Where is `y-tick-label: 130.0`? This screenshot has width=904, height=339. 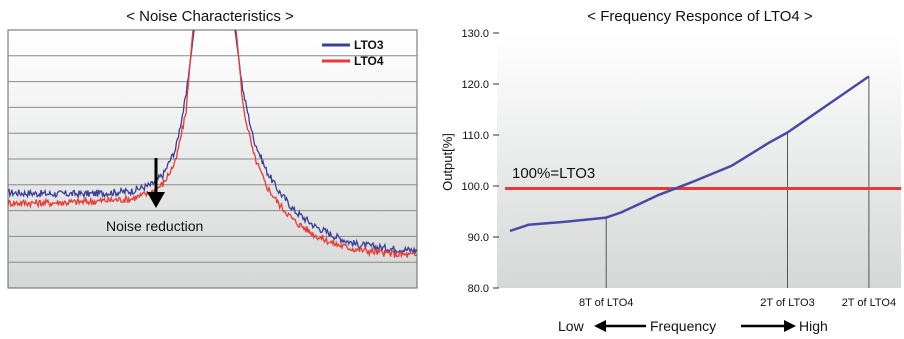 y-tick-label: 130.0 is located at coordinates (475, 34).